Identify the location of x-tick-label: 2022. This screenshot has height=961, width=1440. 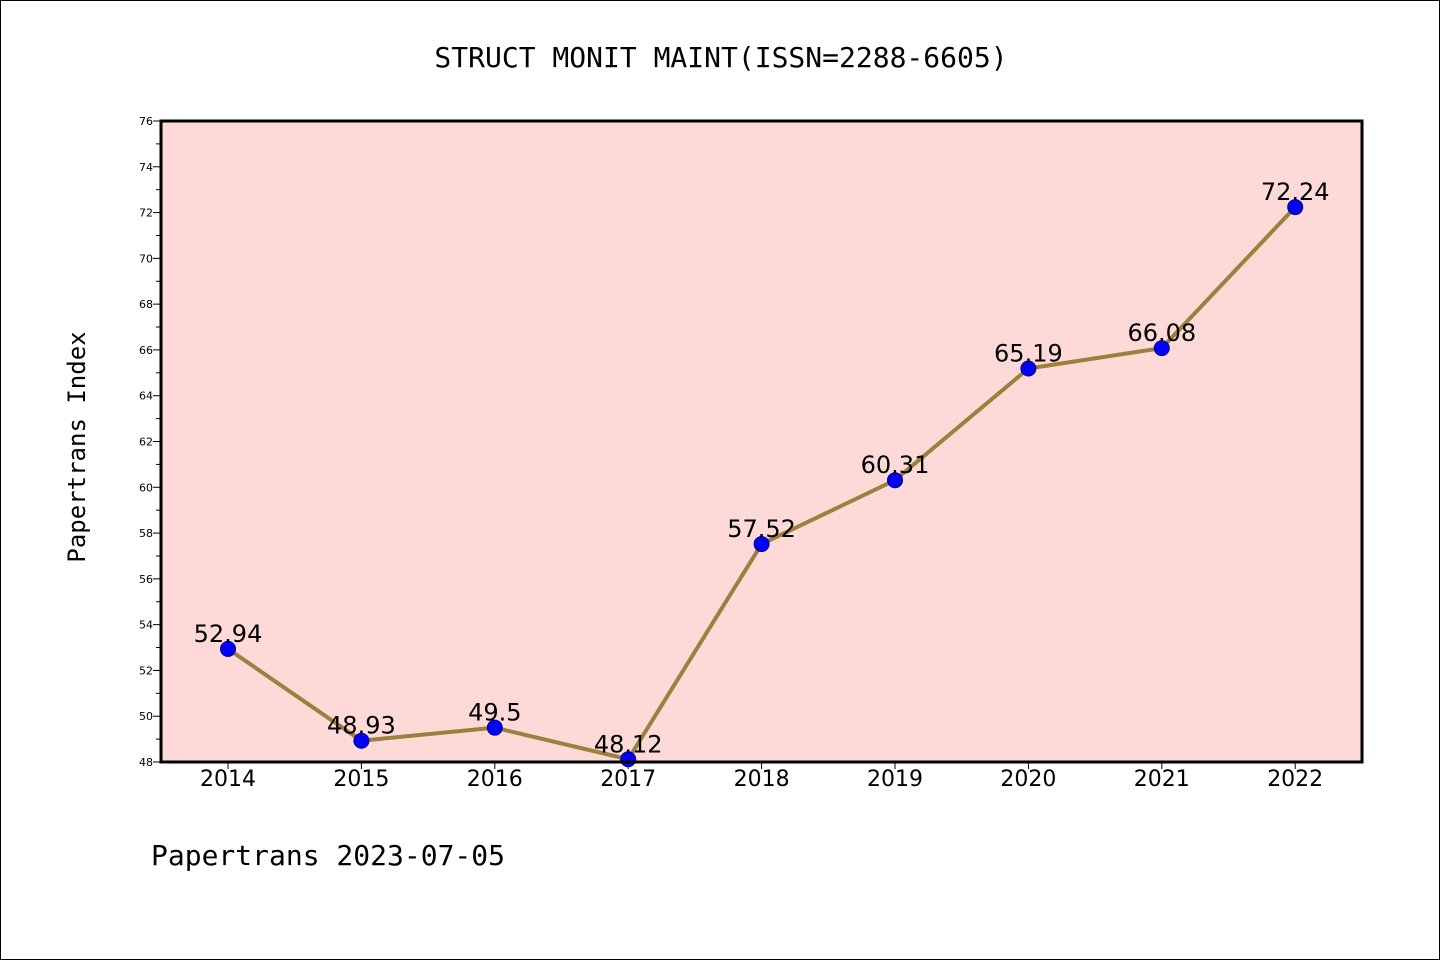
(1295, 779).